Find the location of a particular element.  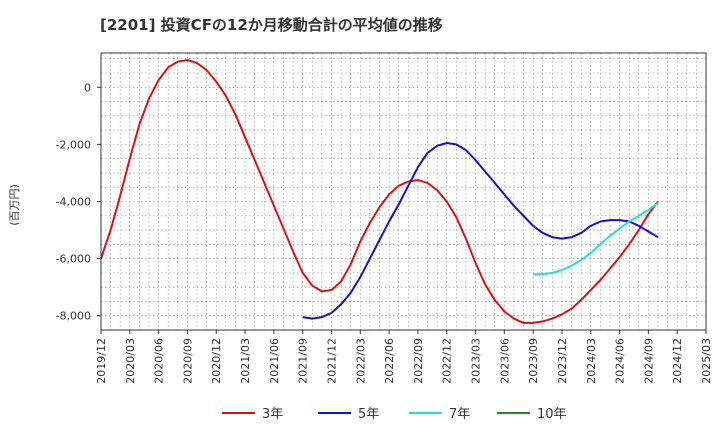

y-tick-label: -6,000 is located at coordinates (73, 259).